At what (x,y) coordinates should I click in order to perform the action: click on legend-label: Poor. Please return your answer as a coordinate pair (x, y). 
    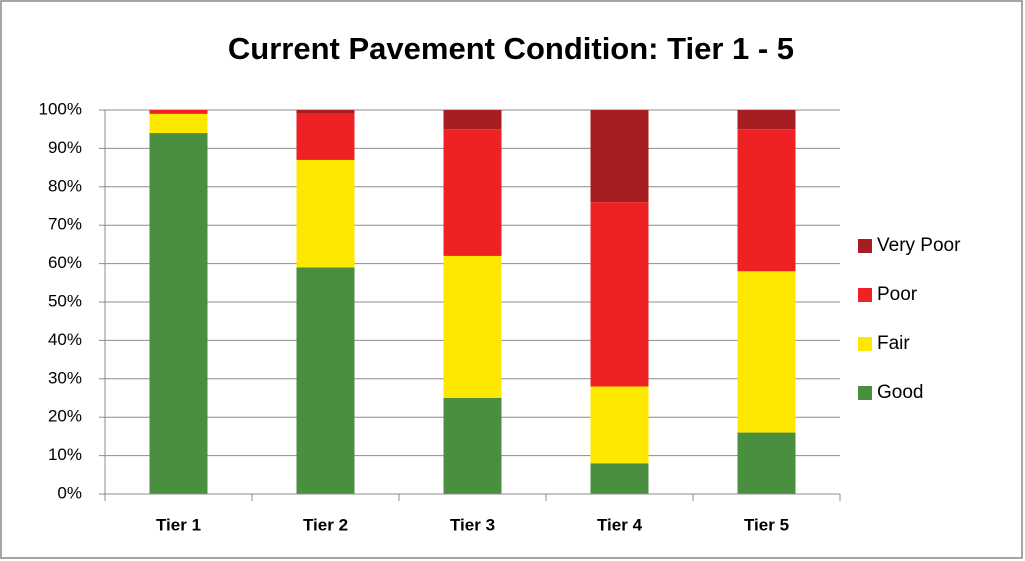
    Looking at the image, I should click on (897, 294).